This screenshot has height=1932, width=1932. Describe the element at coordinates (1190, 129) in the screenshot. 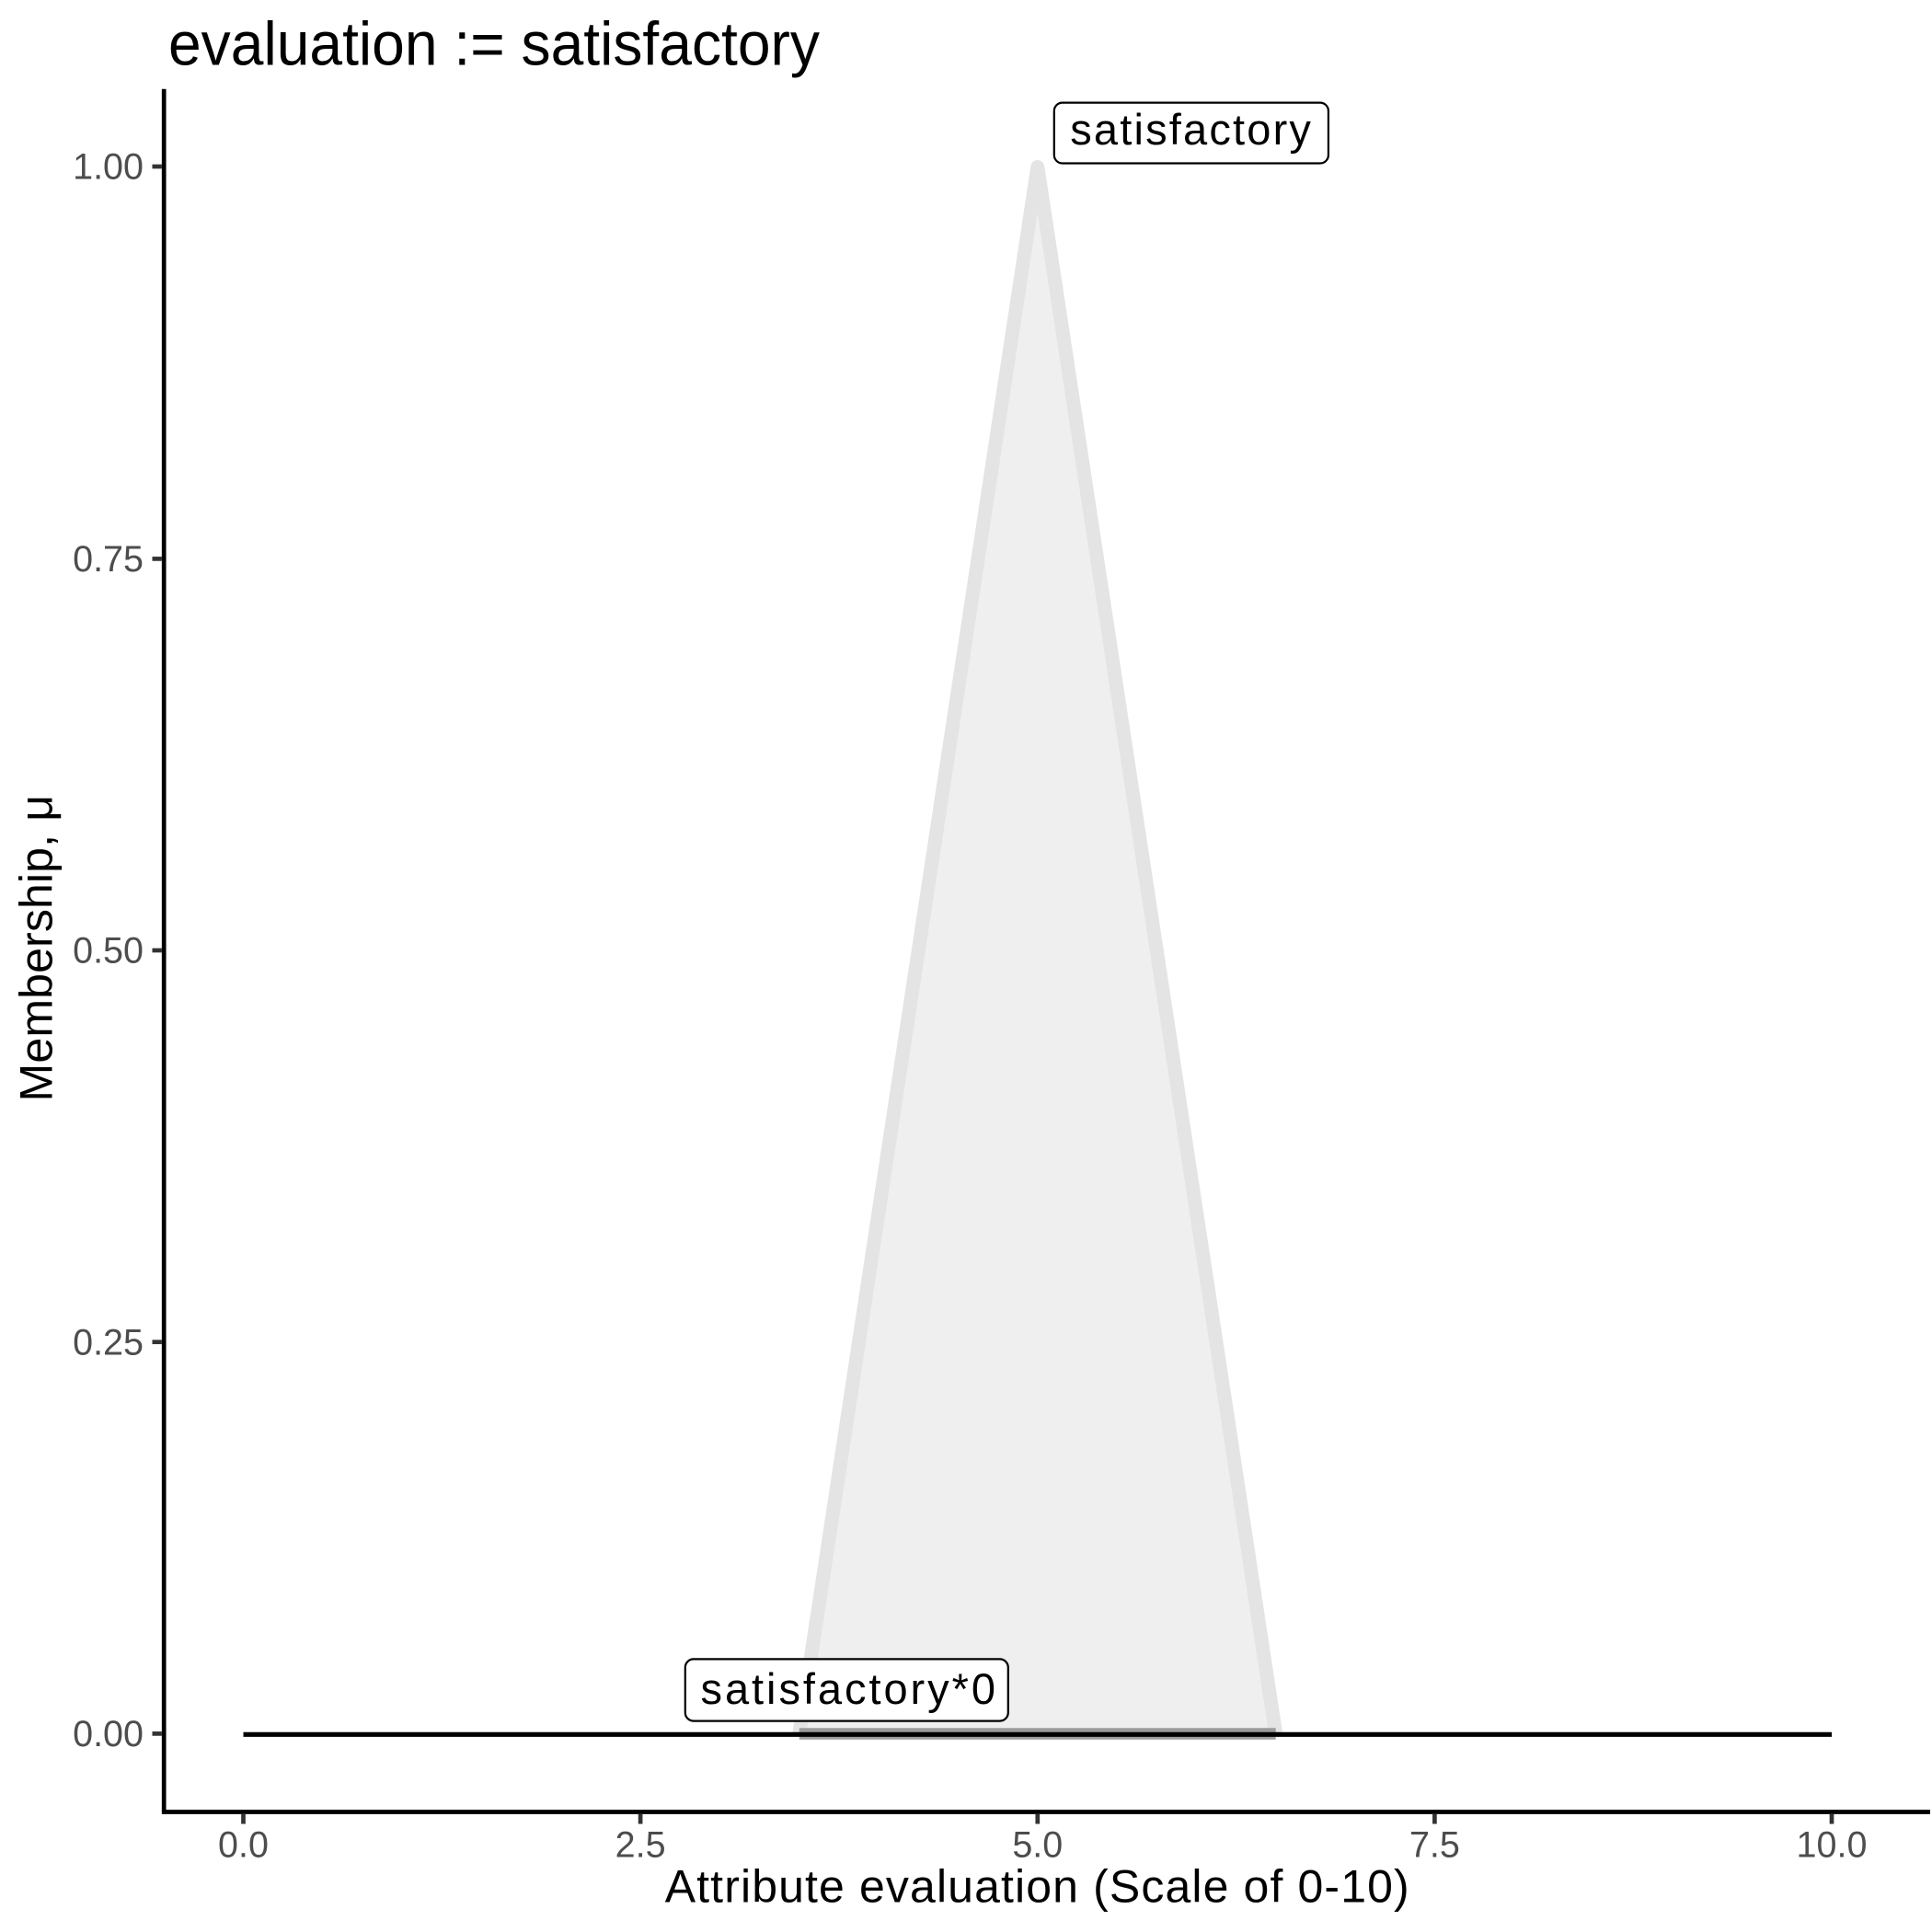

I see `svg-text: satisfactory` at that location.